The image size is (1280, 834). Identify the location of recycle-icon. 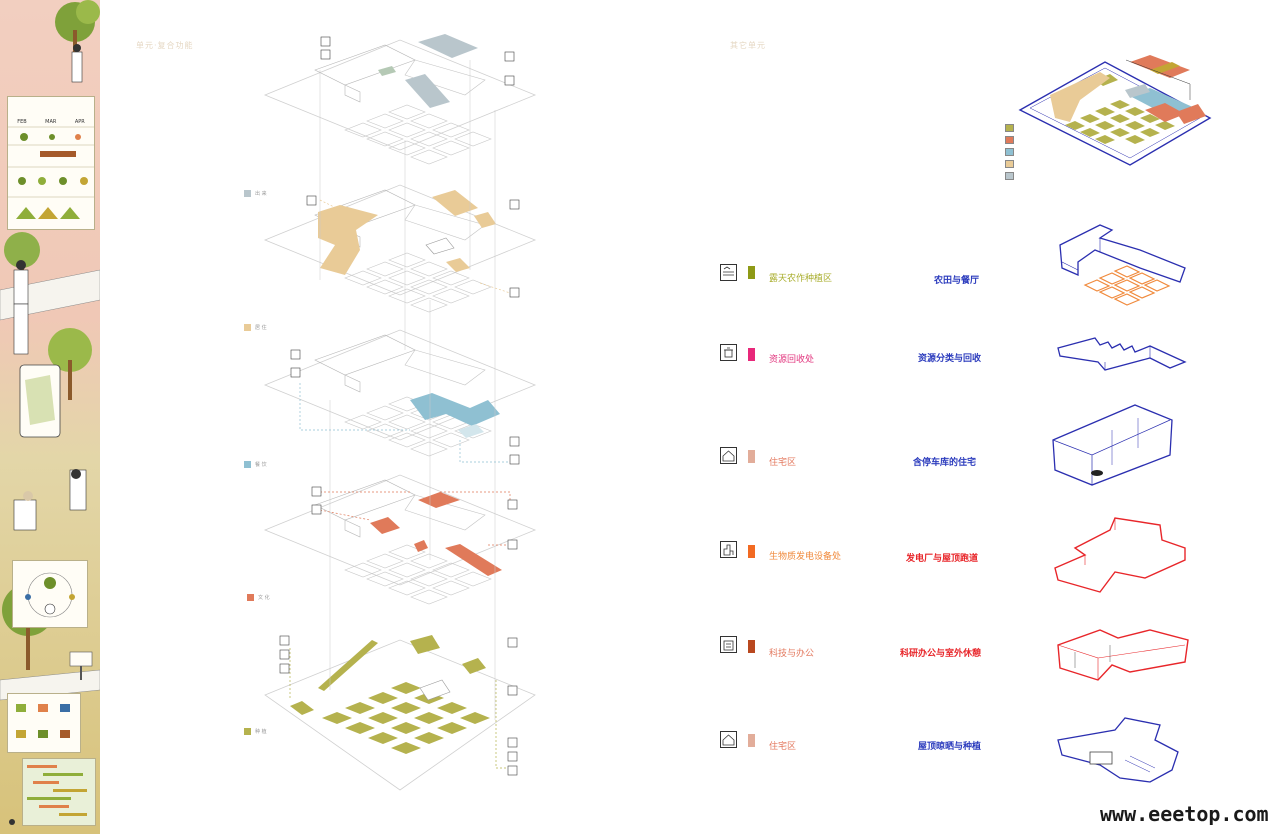
(728, 352).